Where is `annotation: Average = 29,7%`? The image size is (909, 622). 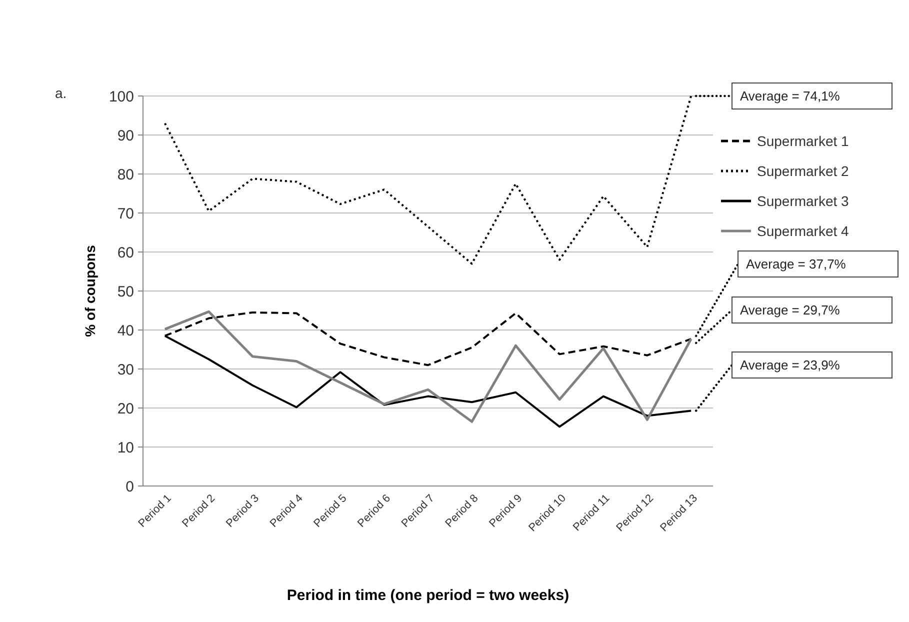 annotation: Average = 29,7% is located at coordinates (790, 310).